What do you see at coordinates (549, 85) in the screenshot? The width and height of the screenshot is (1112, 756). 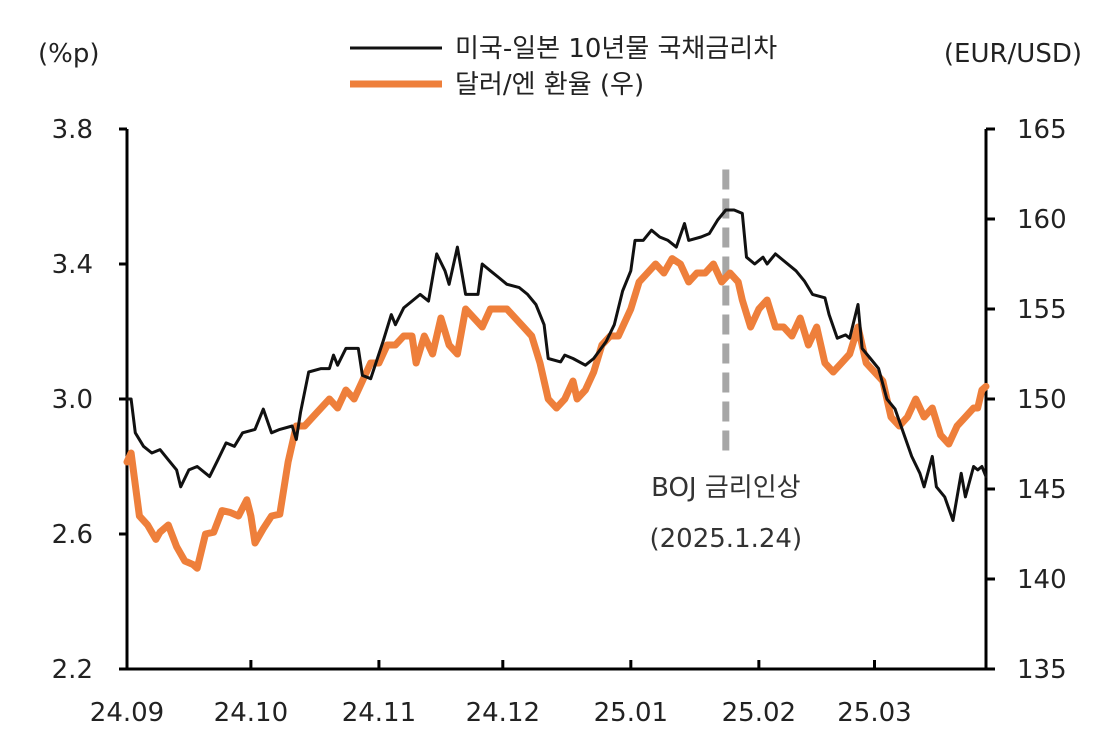 I see `legend-label-usdjpy: 달러/엔 환율 (우)` at bounding box center [549, 85].